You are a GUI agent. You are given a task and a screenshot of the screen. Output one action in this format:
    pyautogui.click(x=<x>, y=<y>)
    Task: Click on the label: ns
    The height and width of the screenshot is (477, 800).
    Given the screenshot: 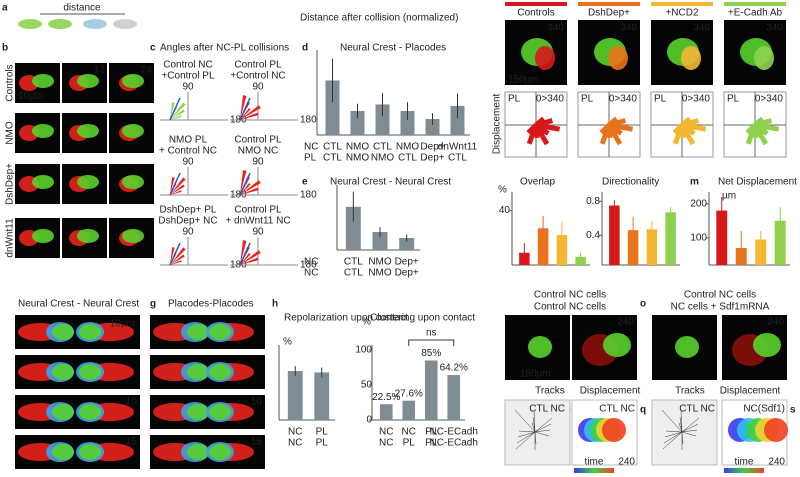 What is the action you would take?
    pyautogui.click(x=431, y=333)
    